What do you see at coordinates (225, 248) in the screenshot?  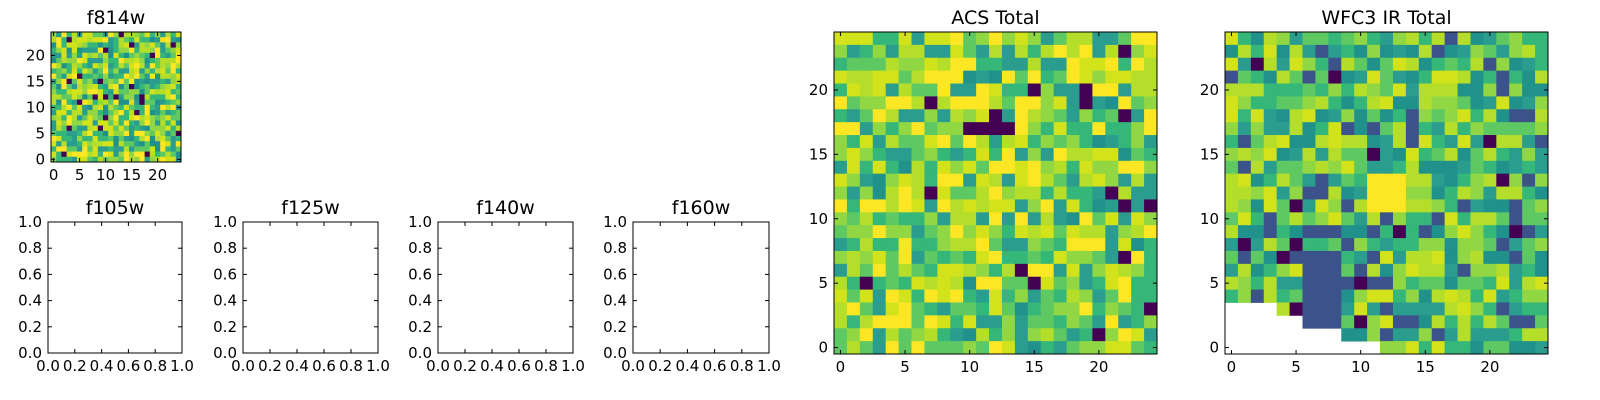 I see `y-tick-label: 0.8` at bounding box center [225, 248].